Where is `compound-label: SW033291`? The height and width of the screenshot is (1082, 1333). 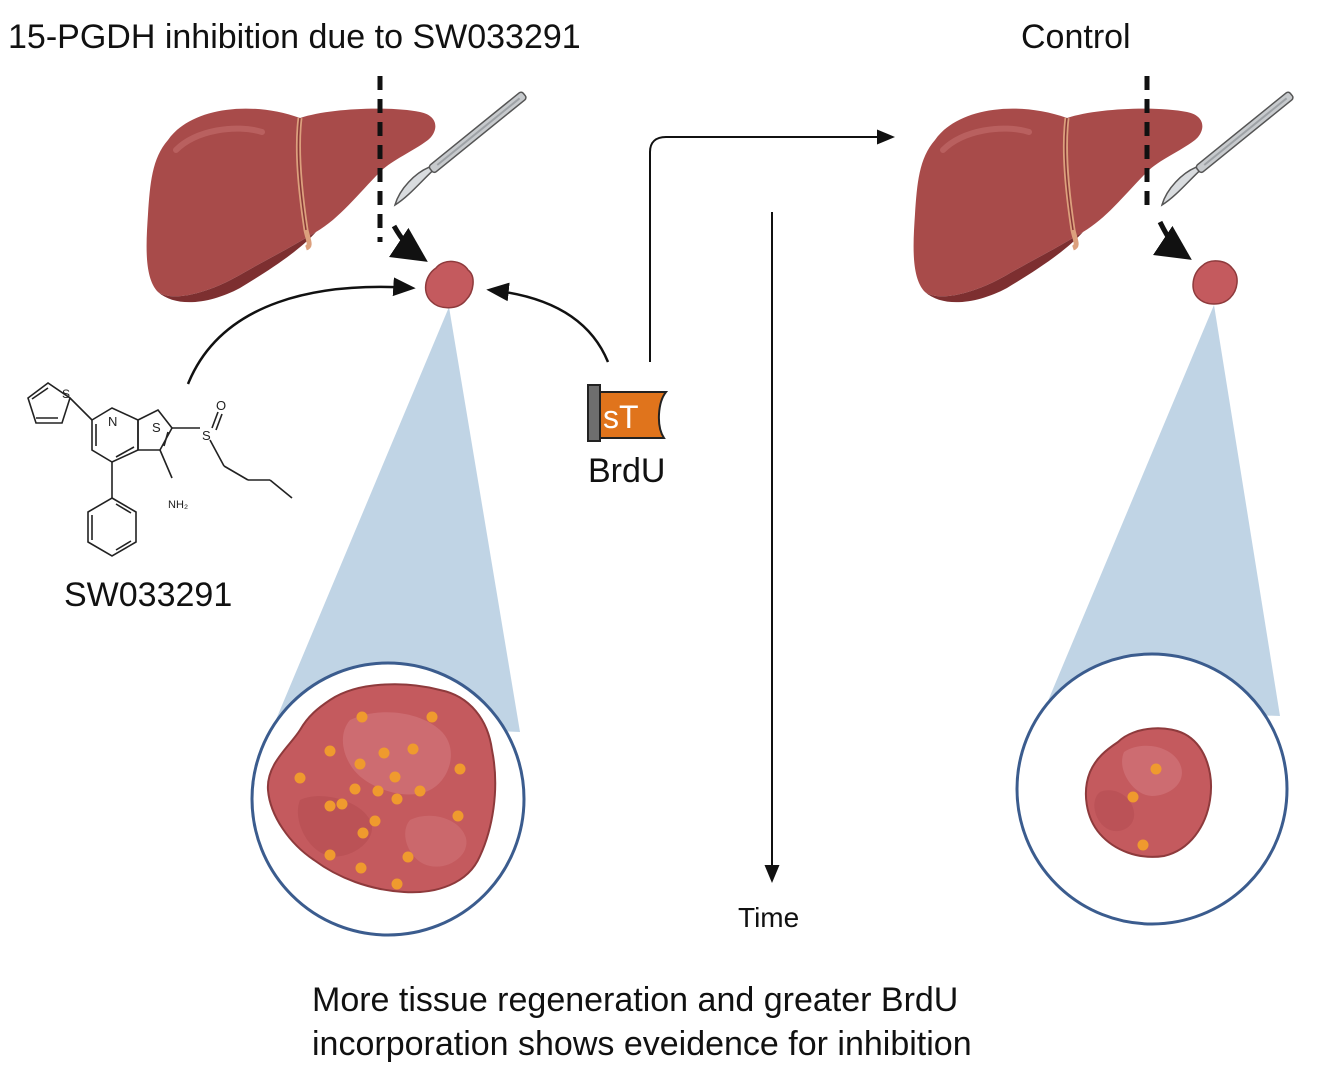 compound-label: SW033291 is located at coordinates (148, 595).